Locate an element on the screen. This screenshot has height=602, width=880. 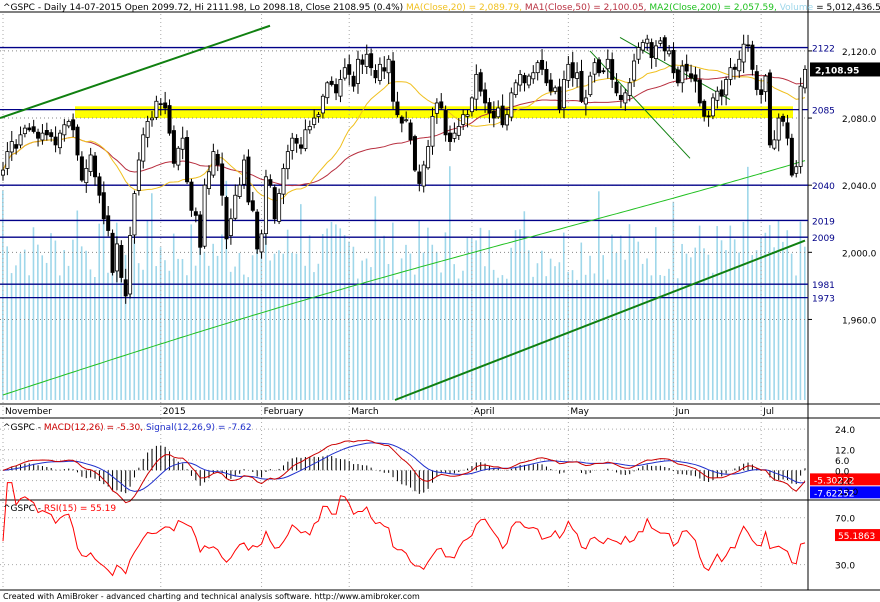
price-tick-label: 2,080.0 is located at coordinates (859, 120).